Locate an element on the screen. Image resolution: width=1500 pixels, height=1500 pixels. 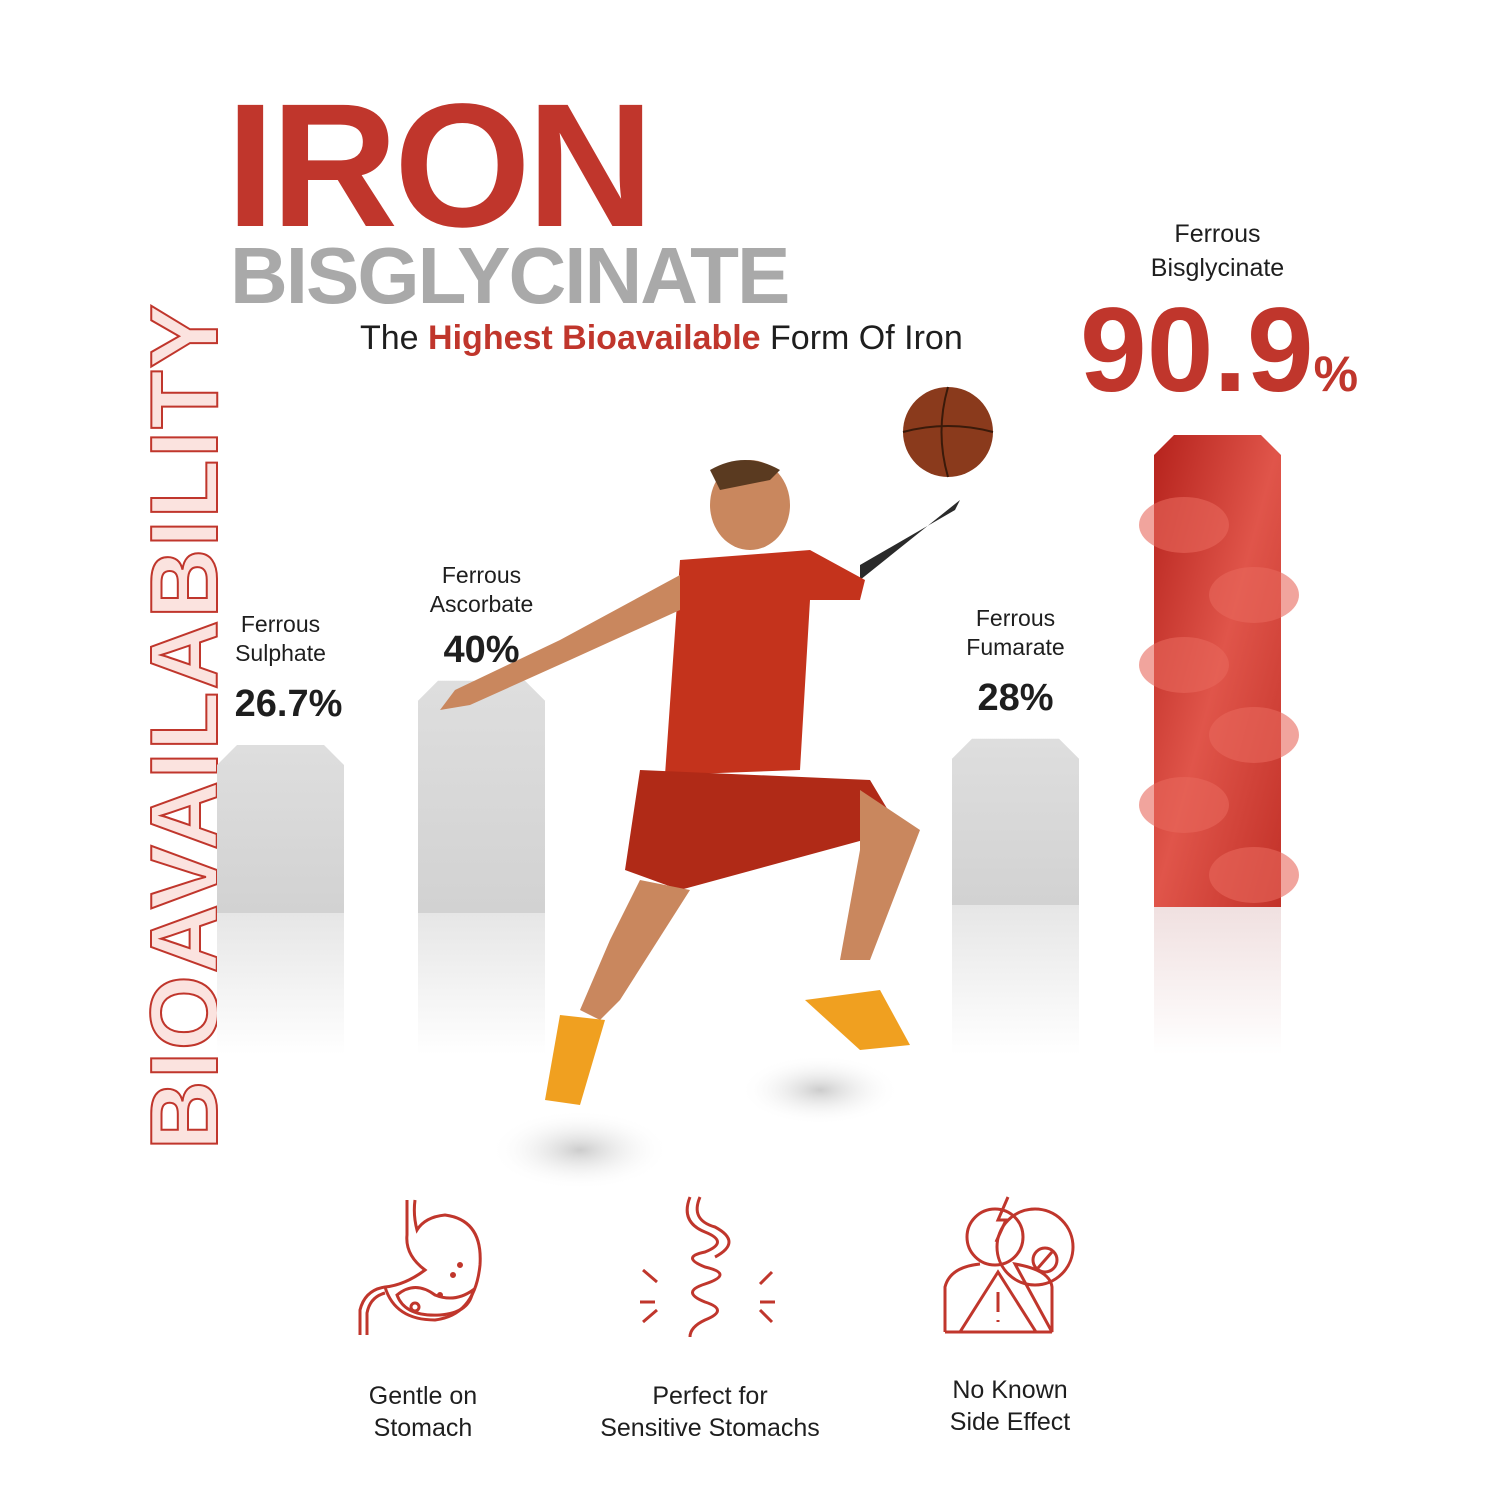
category-label: Ferrous Fumarate is located at coordinates (1016, 633).